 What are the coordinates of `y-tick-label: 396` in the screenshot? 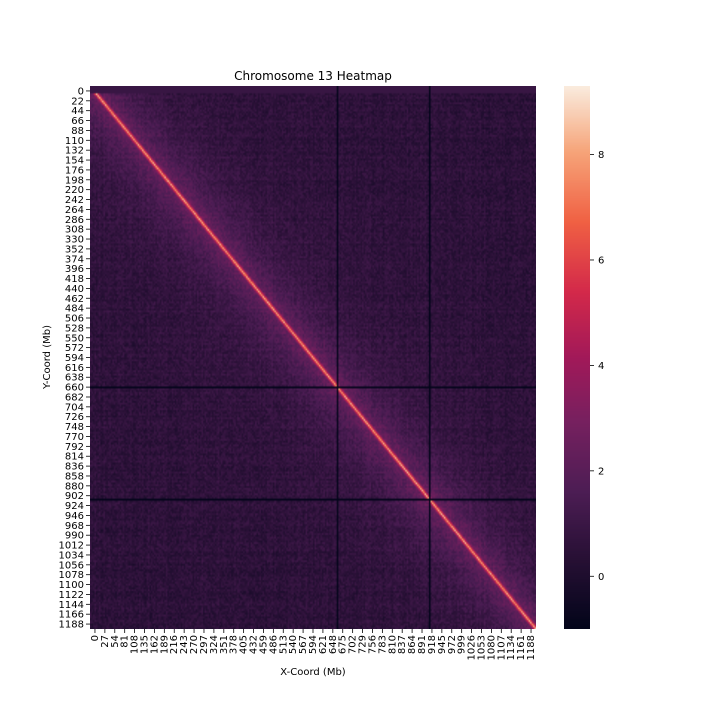 It's located at (74, 269).